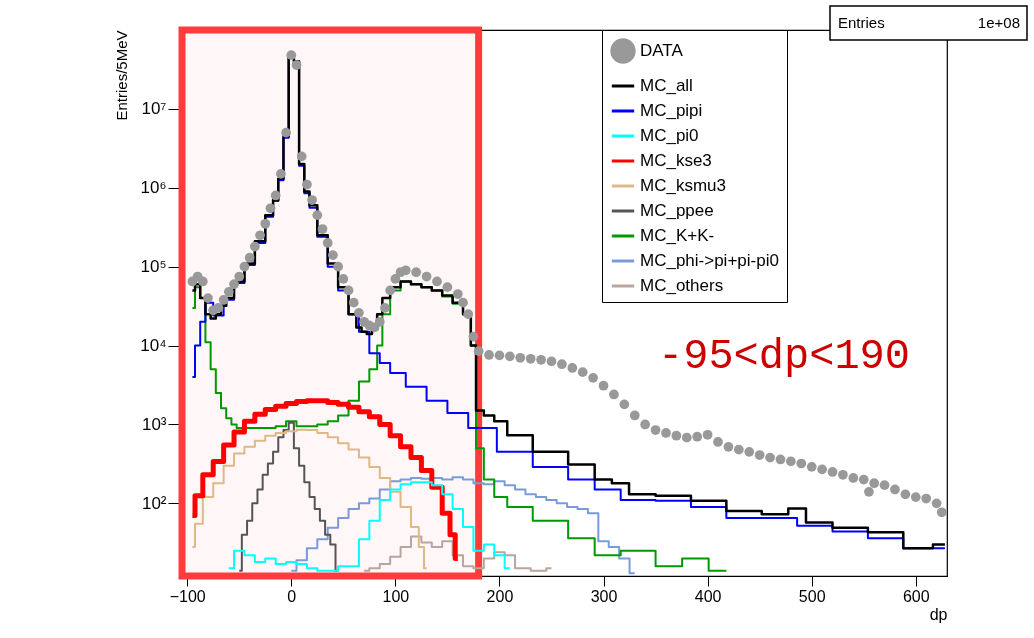 This screenshot has width=1034, height=638. I want to click on y-tick-label: 10⁴, so click(153, 346).